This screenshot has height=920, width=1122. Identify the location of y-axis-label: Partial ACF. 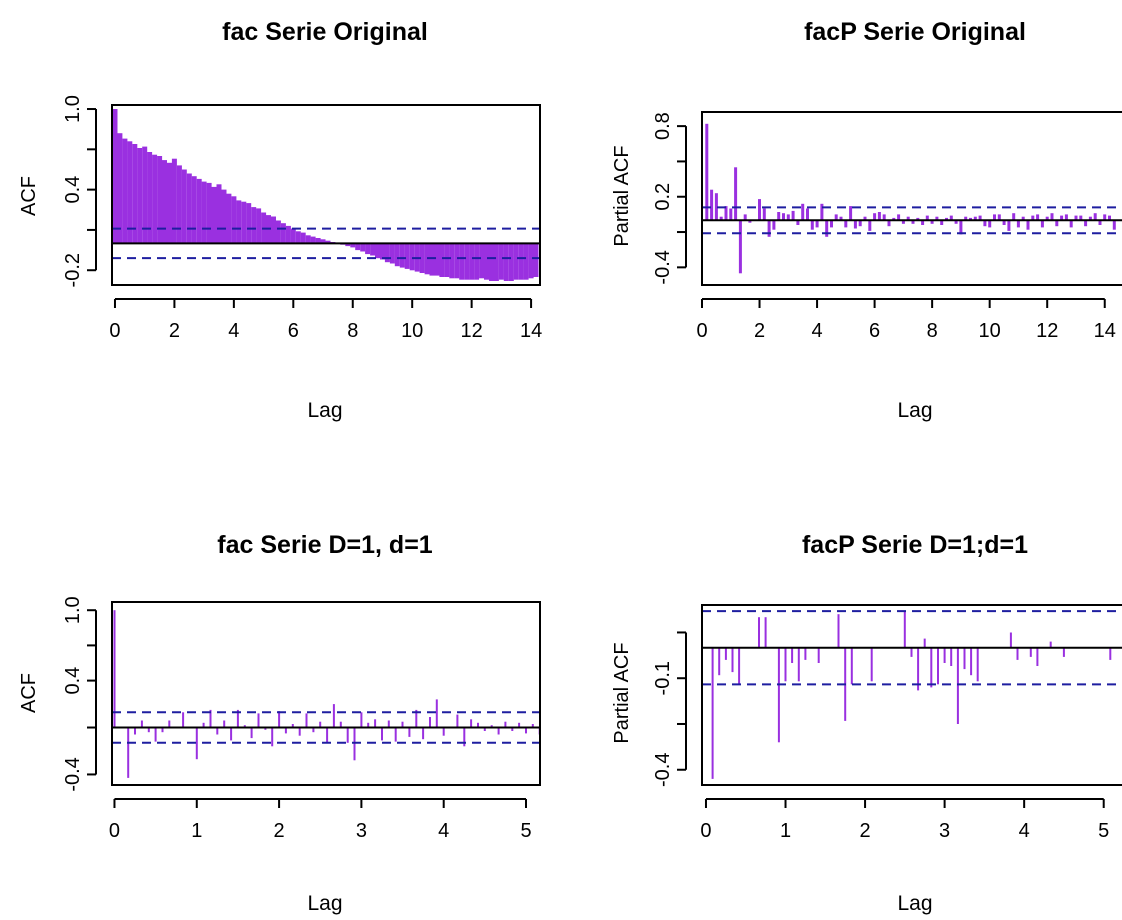
(622, 195).